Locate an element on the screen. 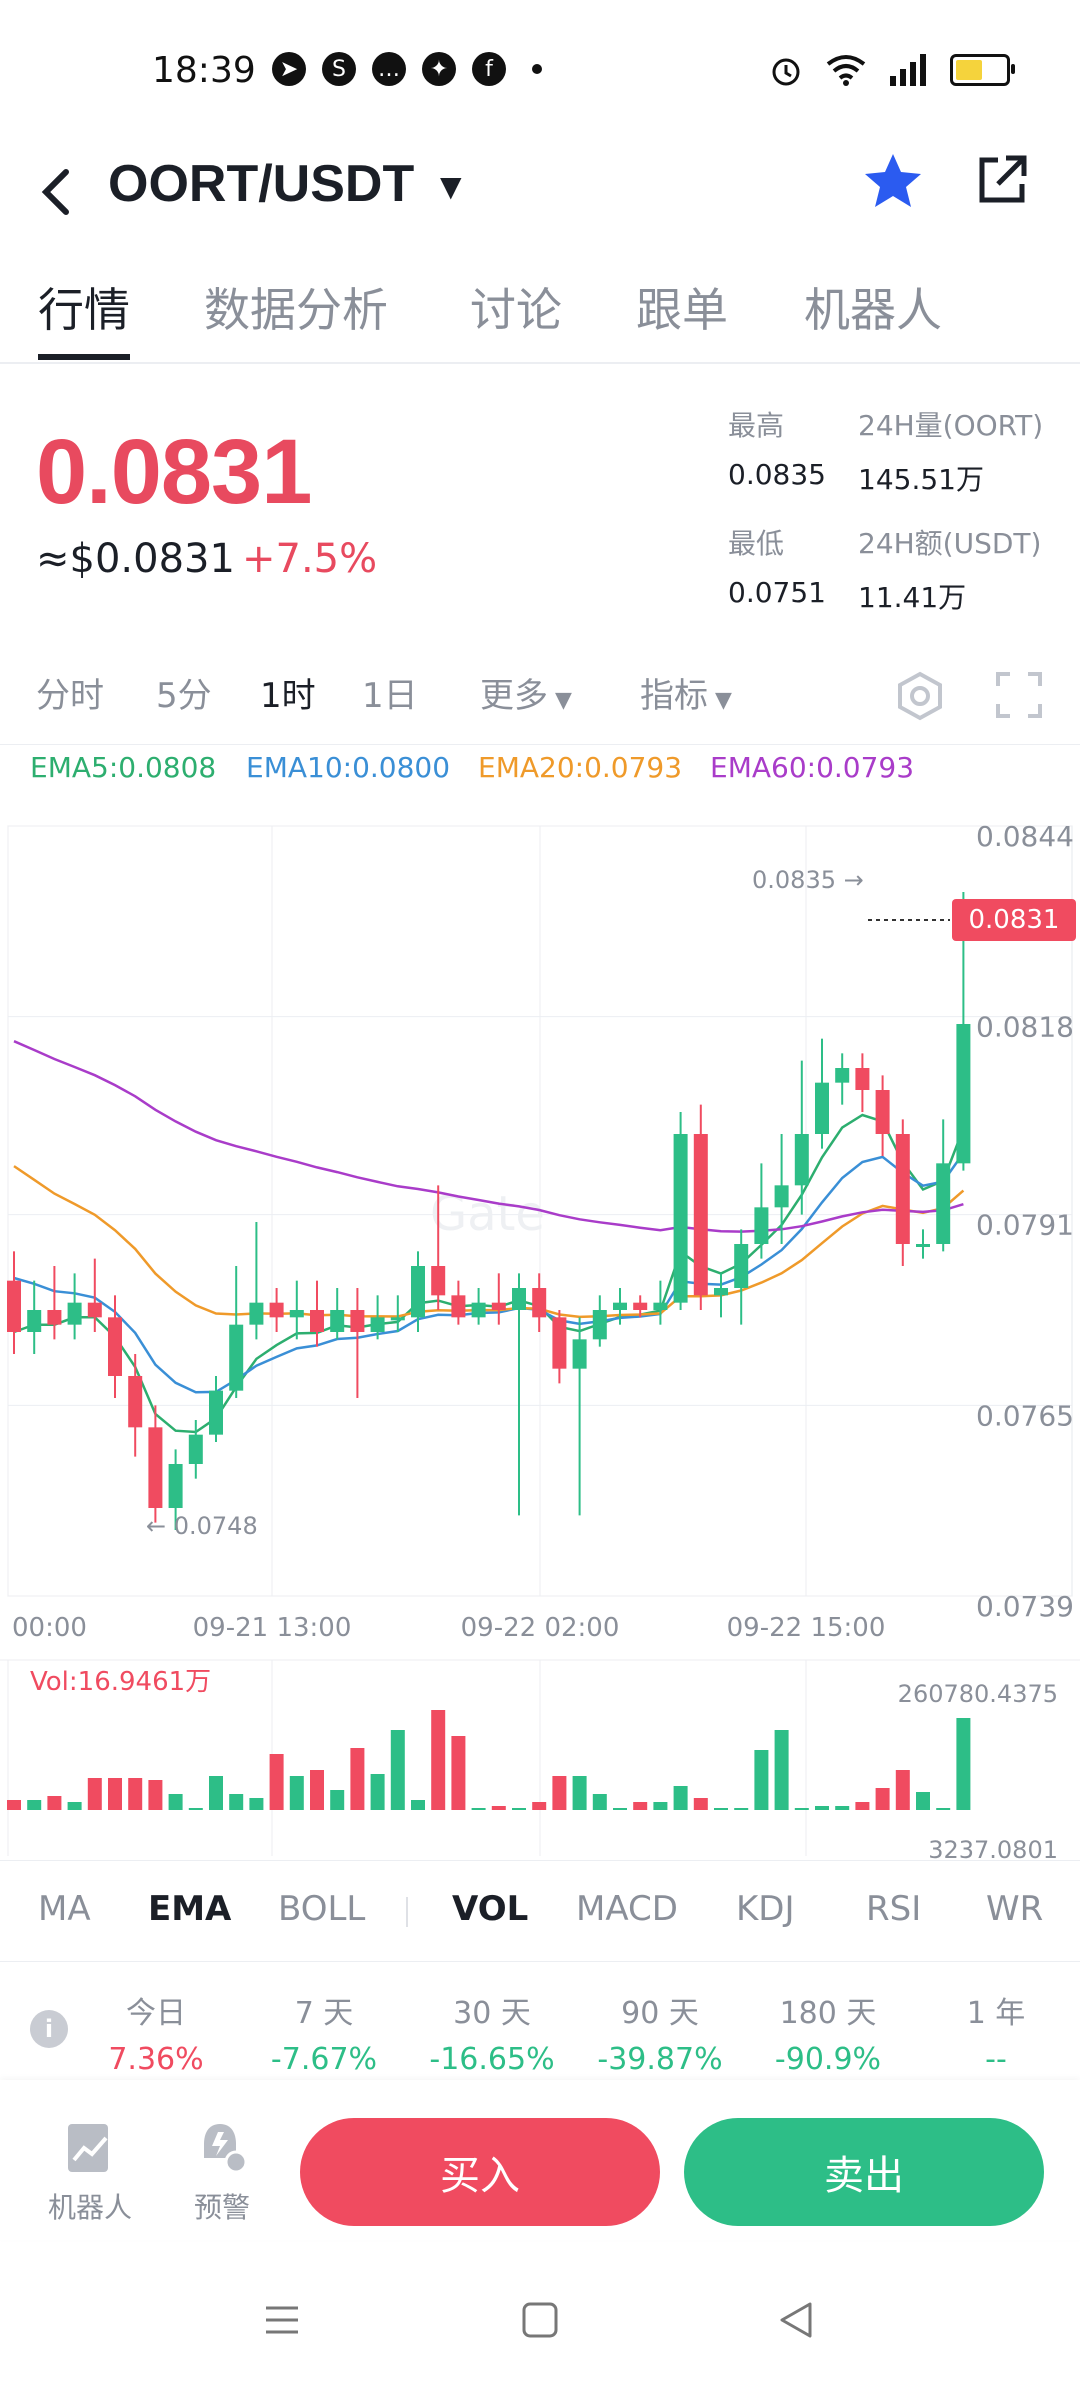 The height and width of the screenshot is (2400, 1080). perf-value-1y: -- is located at coordinates (996, 2059).